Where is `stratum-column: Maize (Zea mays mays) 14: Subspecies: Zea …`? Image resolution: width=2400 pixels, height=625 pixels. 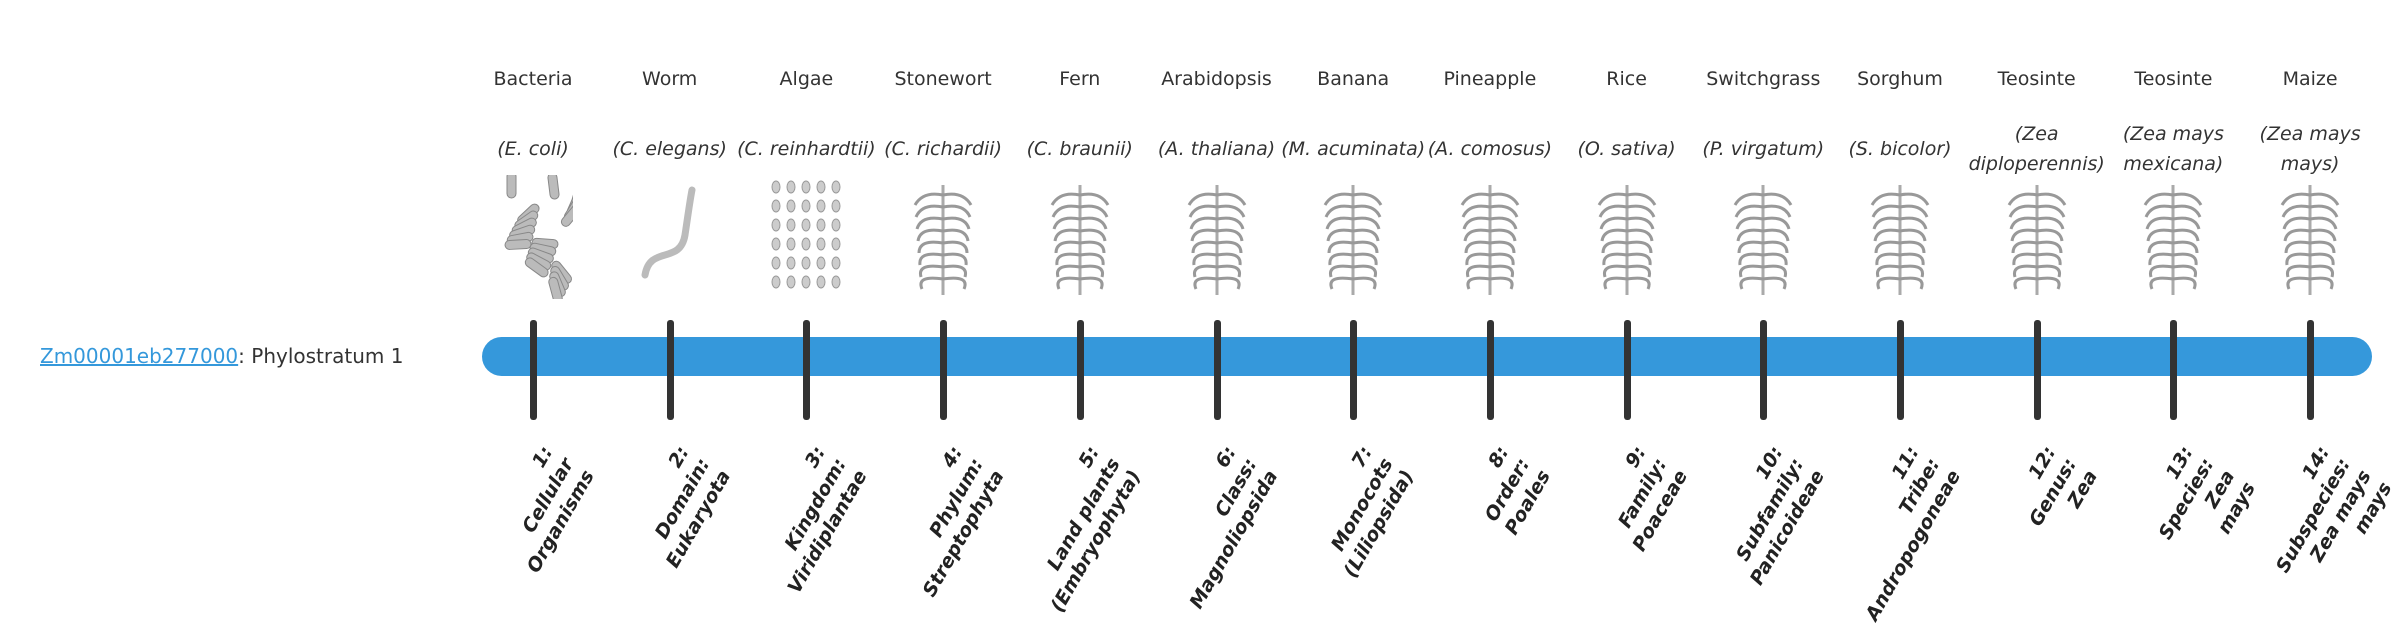 stratum-column: Maize (Zea mays mays) 14: Subspecies: Zea … is located at coordinates (2319, 290).